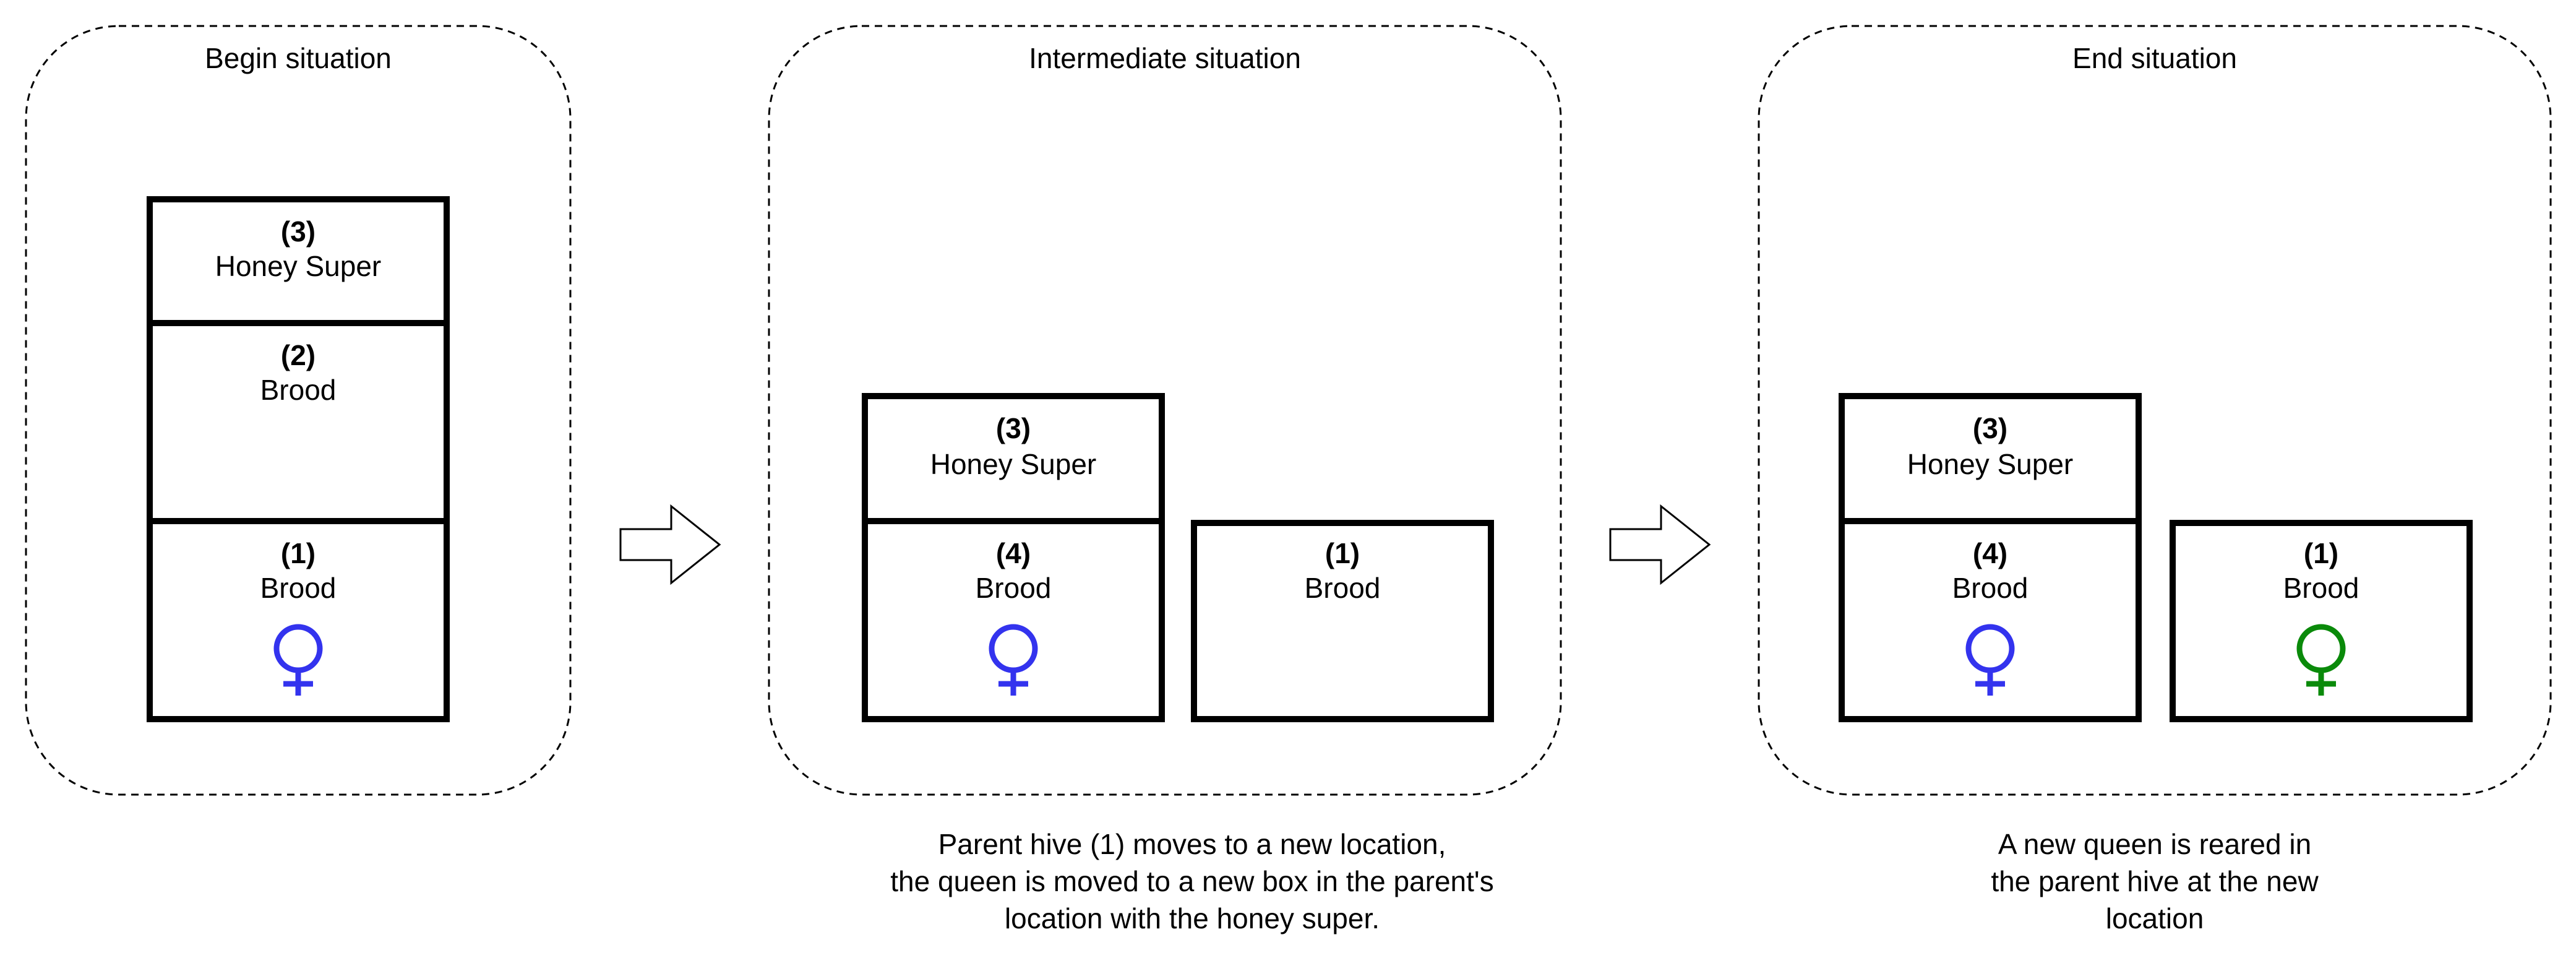 This screenshot has height=958, width=2576. Describe the element at coordinates (2154, 844) in the screenshot. I see `caption-line: A new queen is reared in` at that location.